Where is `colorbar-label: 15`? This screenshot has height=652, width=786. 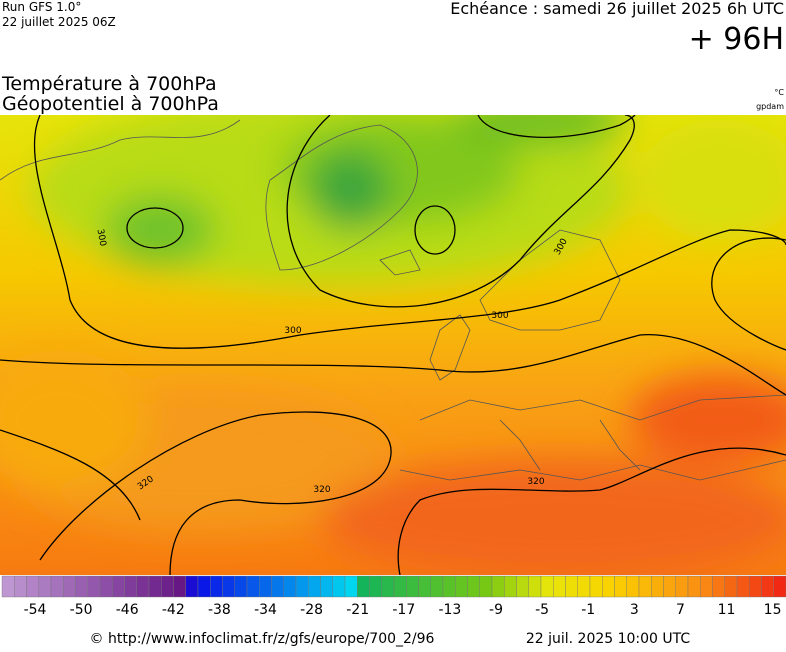
colorbar-label: 15 is located at coordinates (773, 610).